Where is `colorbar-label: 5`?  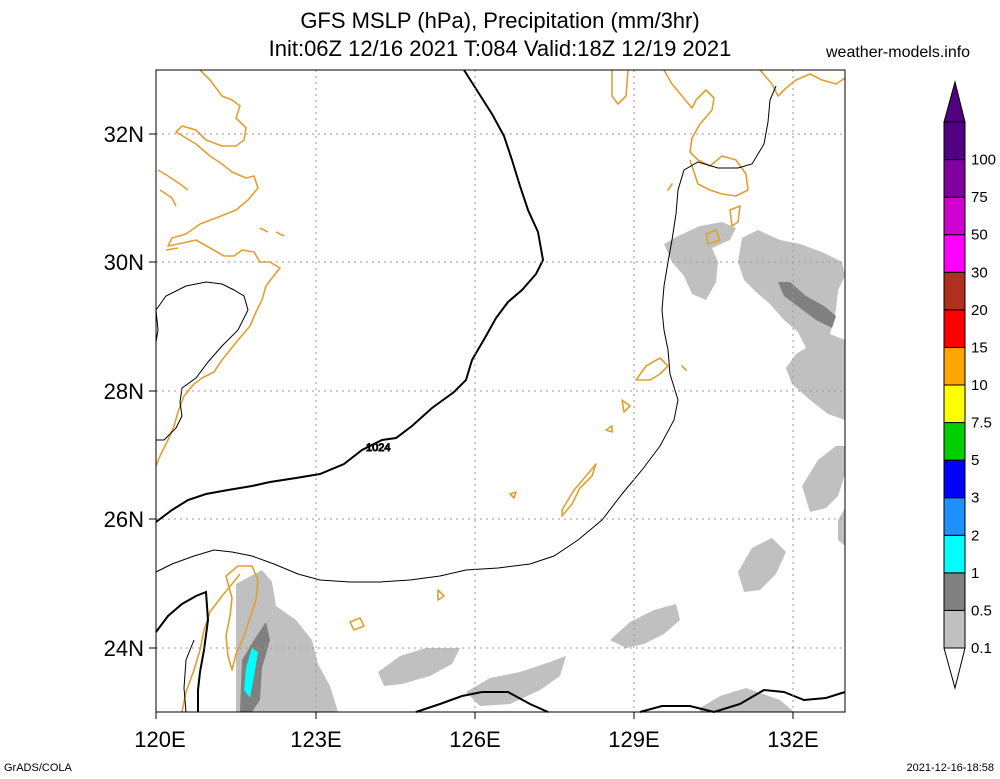 colorbar-label: 5 is located at coordinates (975, 460).